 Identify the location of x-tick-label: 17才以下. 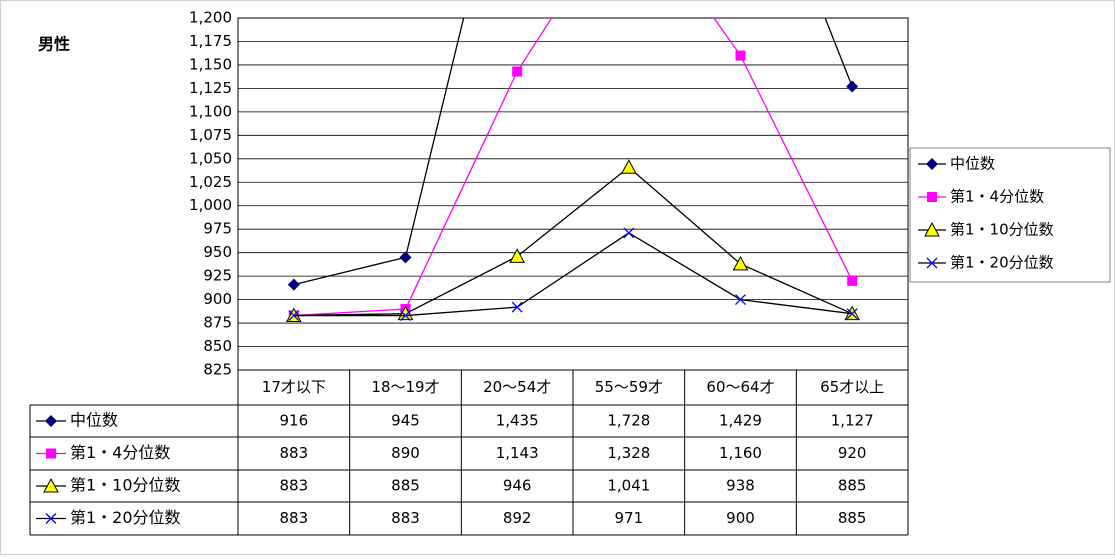
(294, 387).